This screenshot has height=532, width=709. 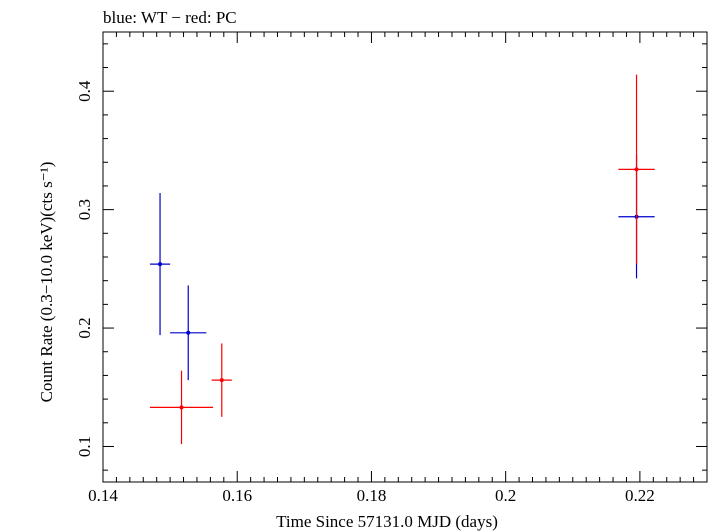 I want to click on x-tick-label: 0.18, so click(x=372, y=495).